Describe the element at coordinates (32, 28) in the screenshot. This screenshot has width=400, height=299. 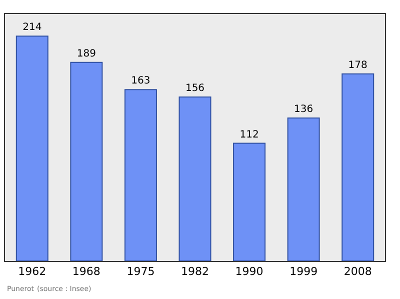
I see `data-label: 214` at that location.